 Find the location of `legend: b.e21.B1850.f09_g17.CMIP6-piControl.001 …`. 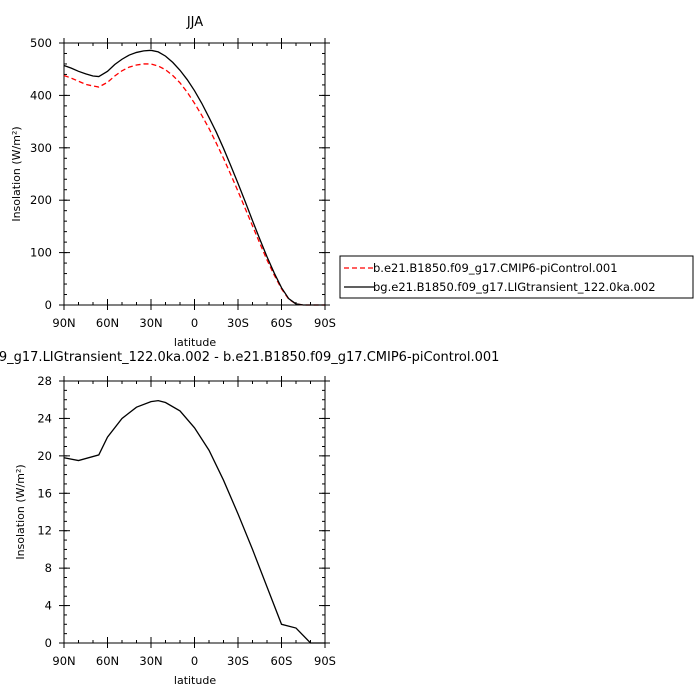

legend: b.e21.B1850.f09_g17.CMIP6-piControl.001 … is located at coordinates (516, 277).